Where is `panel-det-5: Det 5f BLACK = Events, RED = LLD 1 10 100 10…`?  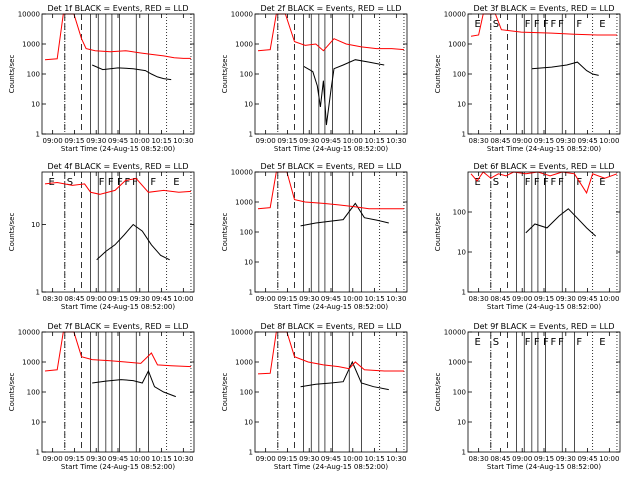
panel-det-5: Det 5f BLACK = Events, RED = LLD 1 10 100 10… is located at coordinates (314, 236).